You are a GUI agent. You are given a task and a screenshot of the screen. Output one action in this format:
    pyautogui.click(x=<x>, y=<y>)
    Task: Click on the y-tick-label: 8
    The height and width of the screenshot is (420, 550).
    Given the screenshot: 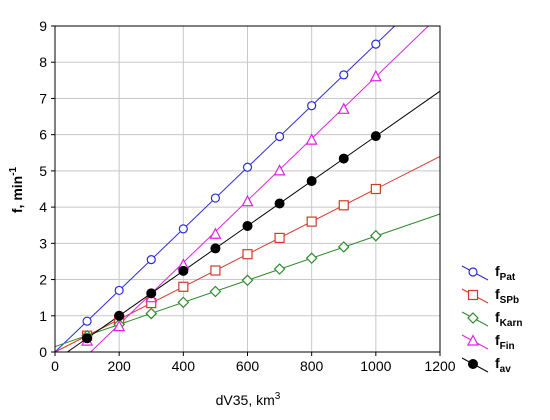 What is the action you would take?
    pyautogui.click(x=43, y=62)
    